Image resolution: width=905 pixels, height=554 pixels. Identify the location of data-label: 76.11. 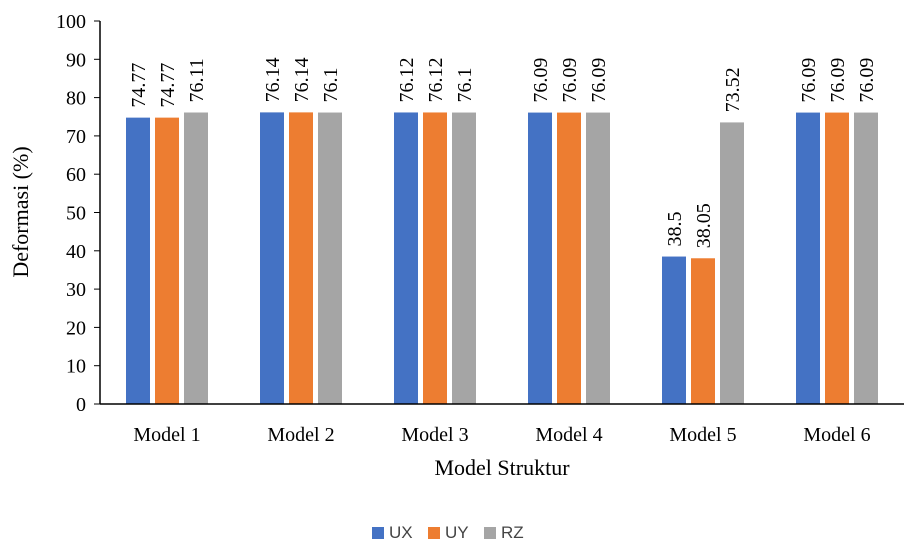
(197, 80).